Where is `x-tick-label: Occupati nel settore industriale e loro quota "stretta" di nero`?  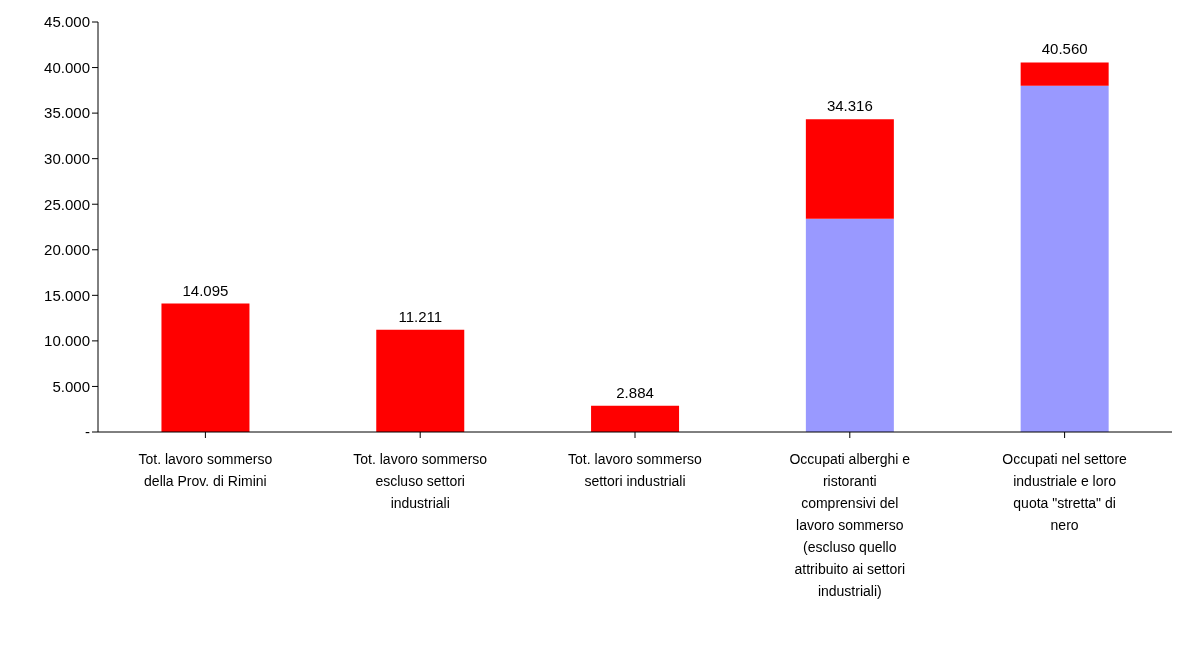
x-tick-label: Occupati nel settore industriale e loro quota "stretta" di nero is located at coordinates (1065, 492).